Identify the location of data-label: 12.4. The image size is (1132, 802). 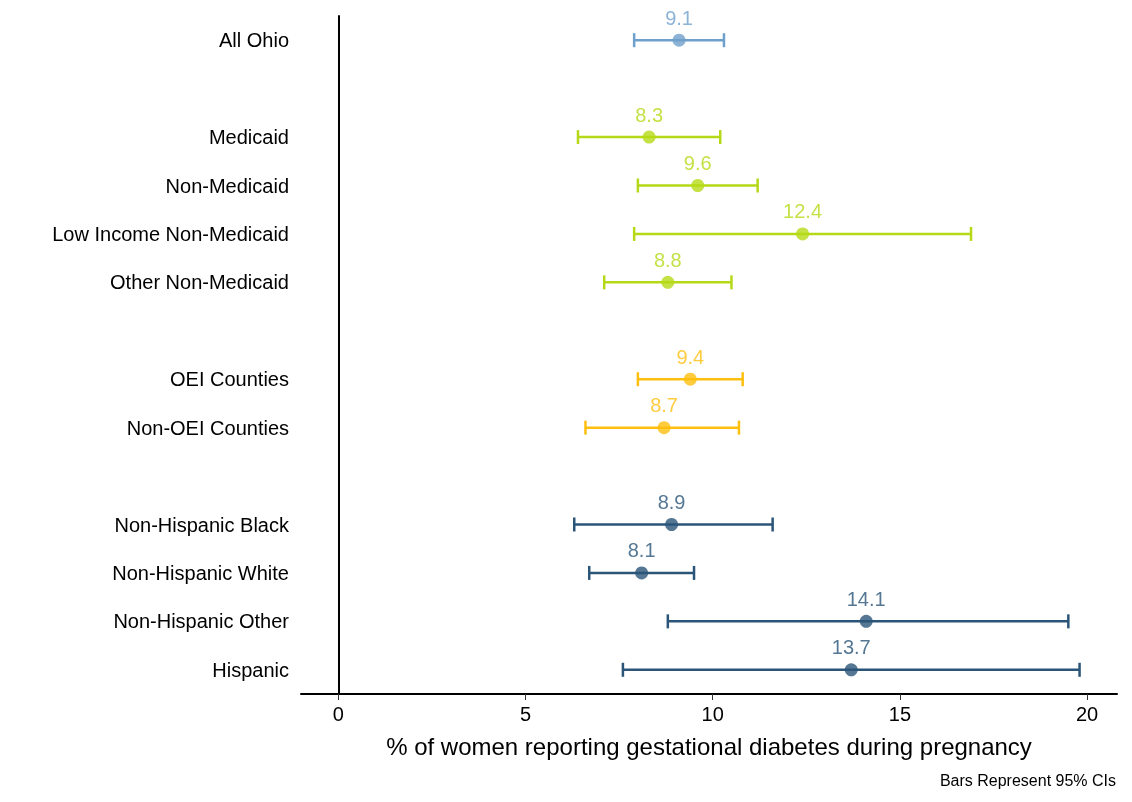
(803, 211).